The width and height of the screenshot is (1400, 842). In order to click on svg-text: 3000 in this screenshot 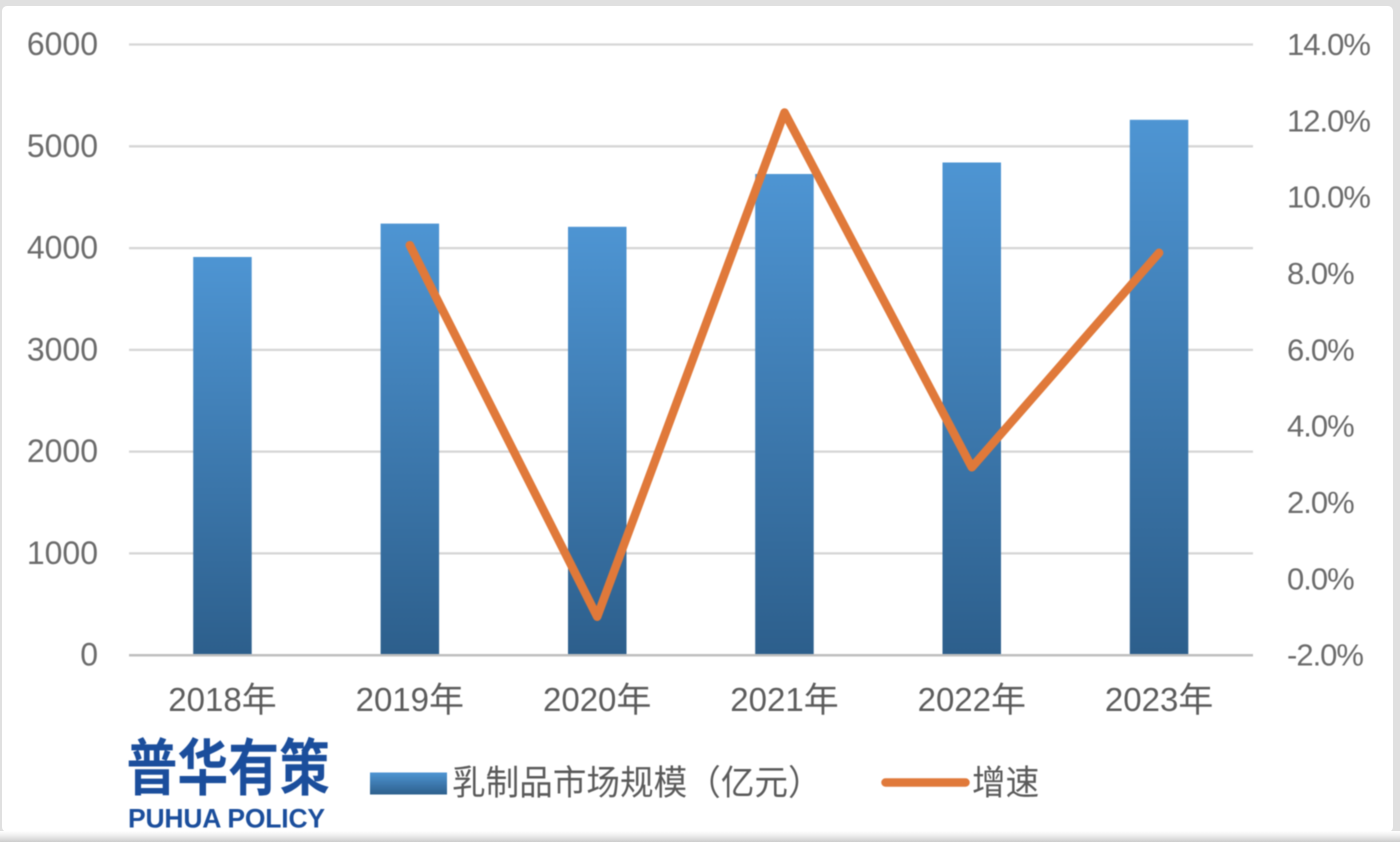, I will do `click(62, 349)`.